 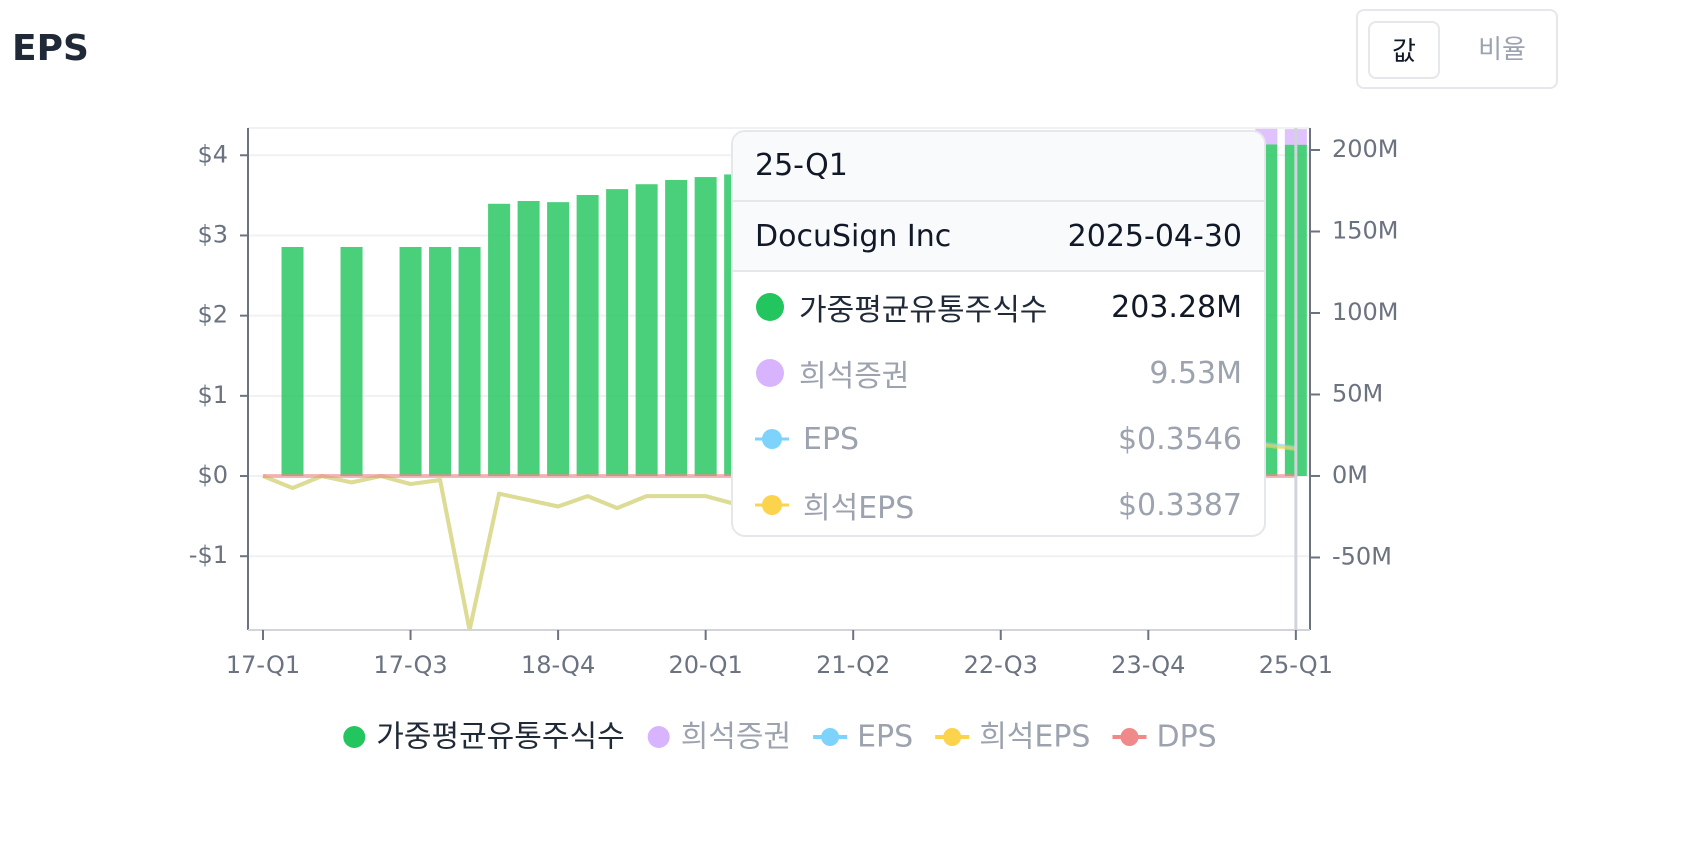 I want to click on tooltip-label: 가중평균유통주식수, so click(x=901, y=307).